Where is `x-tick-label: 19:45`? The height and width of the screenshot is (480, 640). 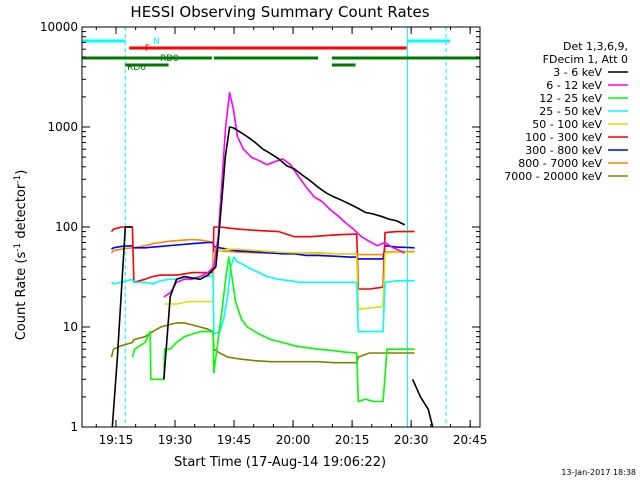 x-tick-label: 19:45 is located at coordinates (234, 440).